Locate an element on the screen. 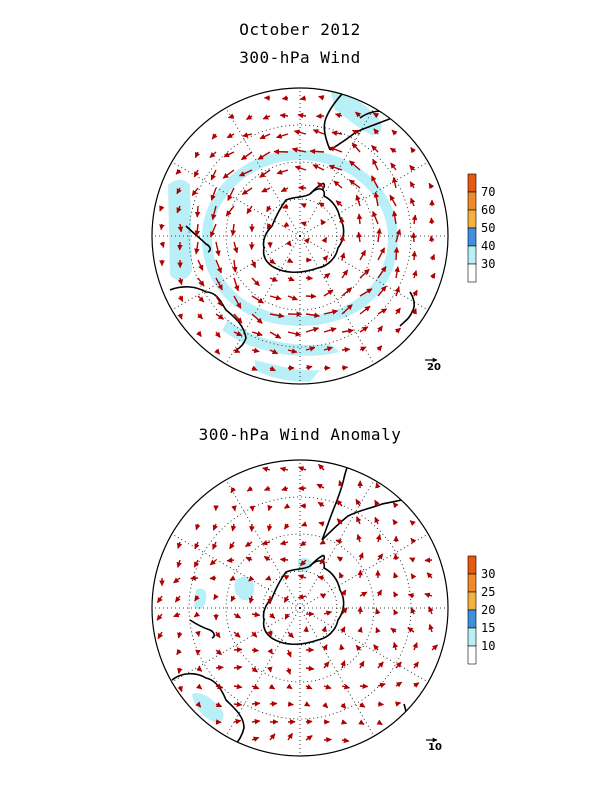  colorbar-tick-label: 70 is located at coordinates (488, 192).